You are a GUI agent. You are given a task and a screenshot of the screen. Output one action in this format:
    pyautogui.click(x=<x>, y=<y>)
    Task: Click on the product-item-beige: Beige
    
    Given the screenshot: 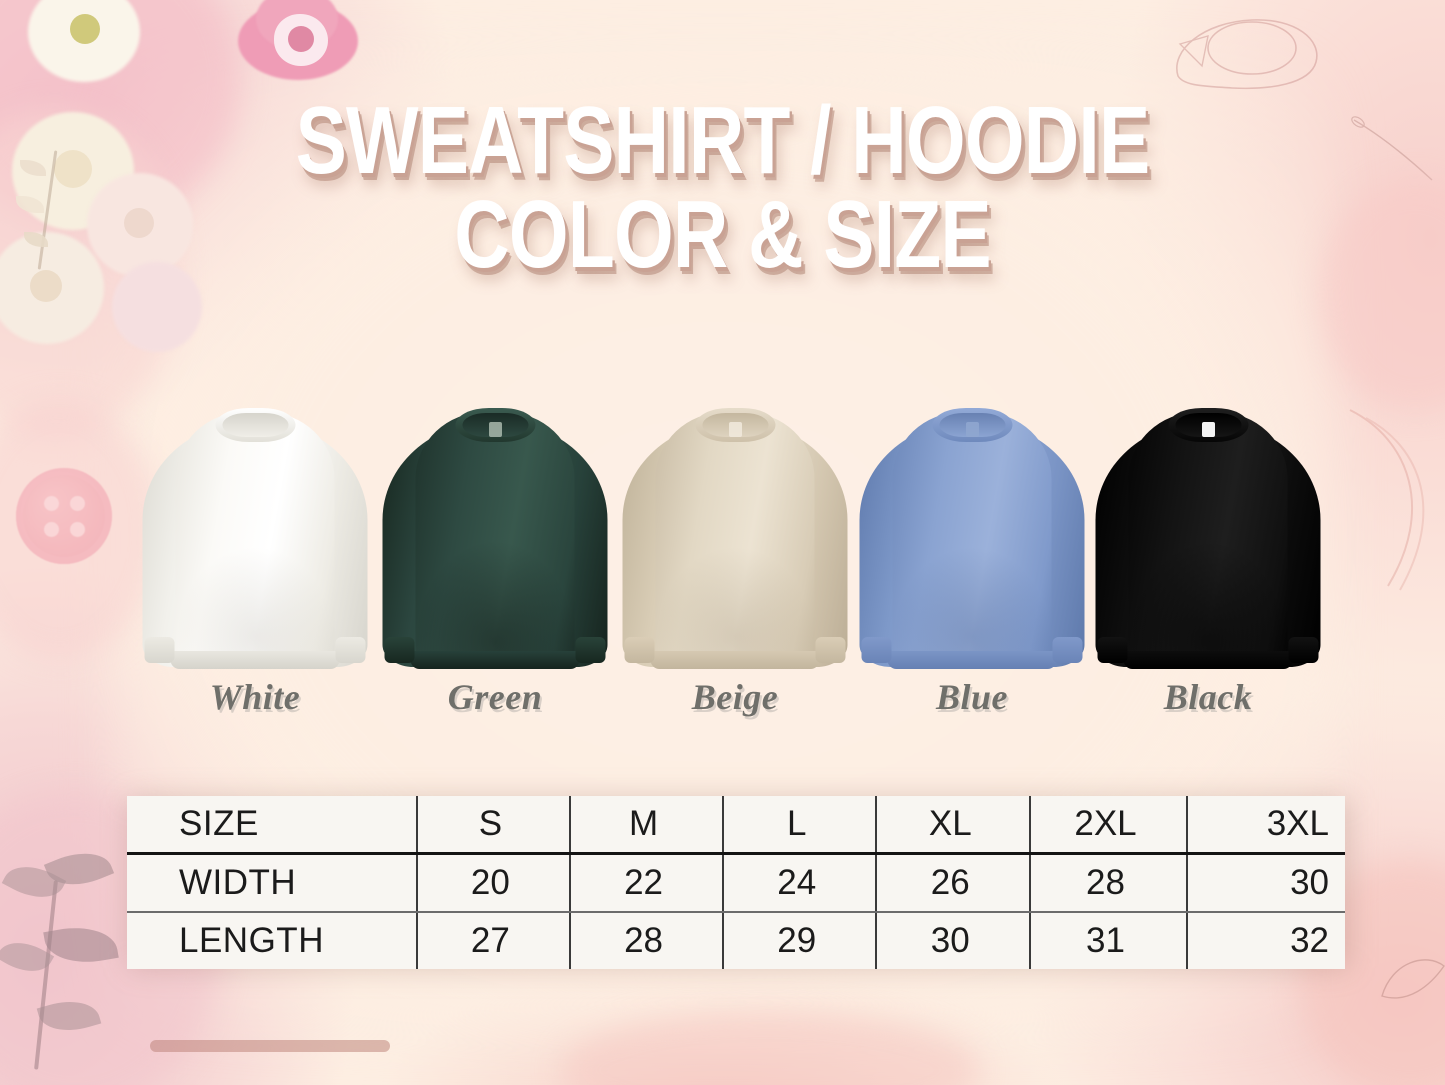 What is the action you would take?
    pyautogui.click(x=735, y=560)
    